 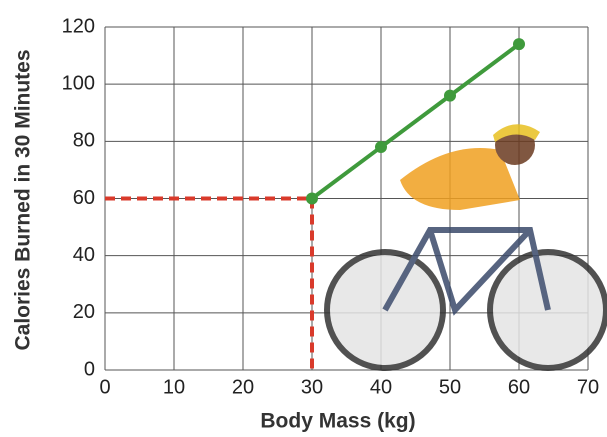 I want to click on y-axis-title: Calories Burned in 30 Minutes, so click(x=23, y=199).